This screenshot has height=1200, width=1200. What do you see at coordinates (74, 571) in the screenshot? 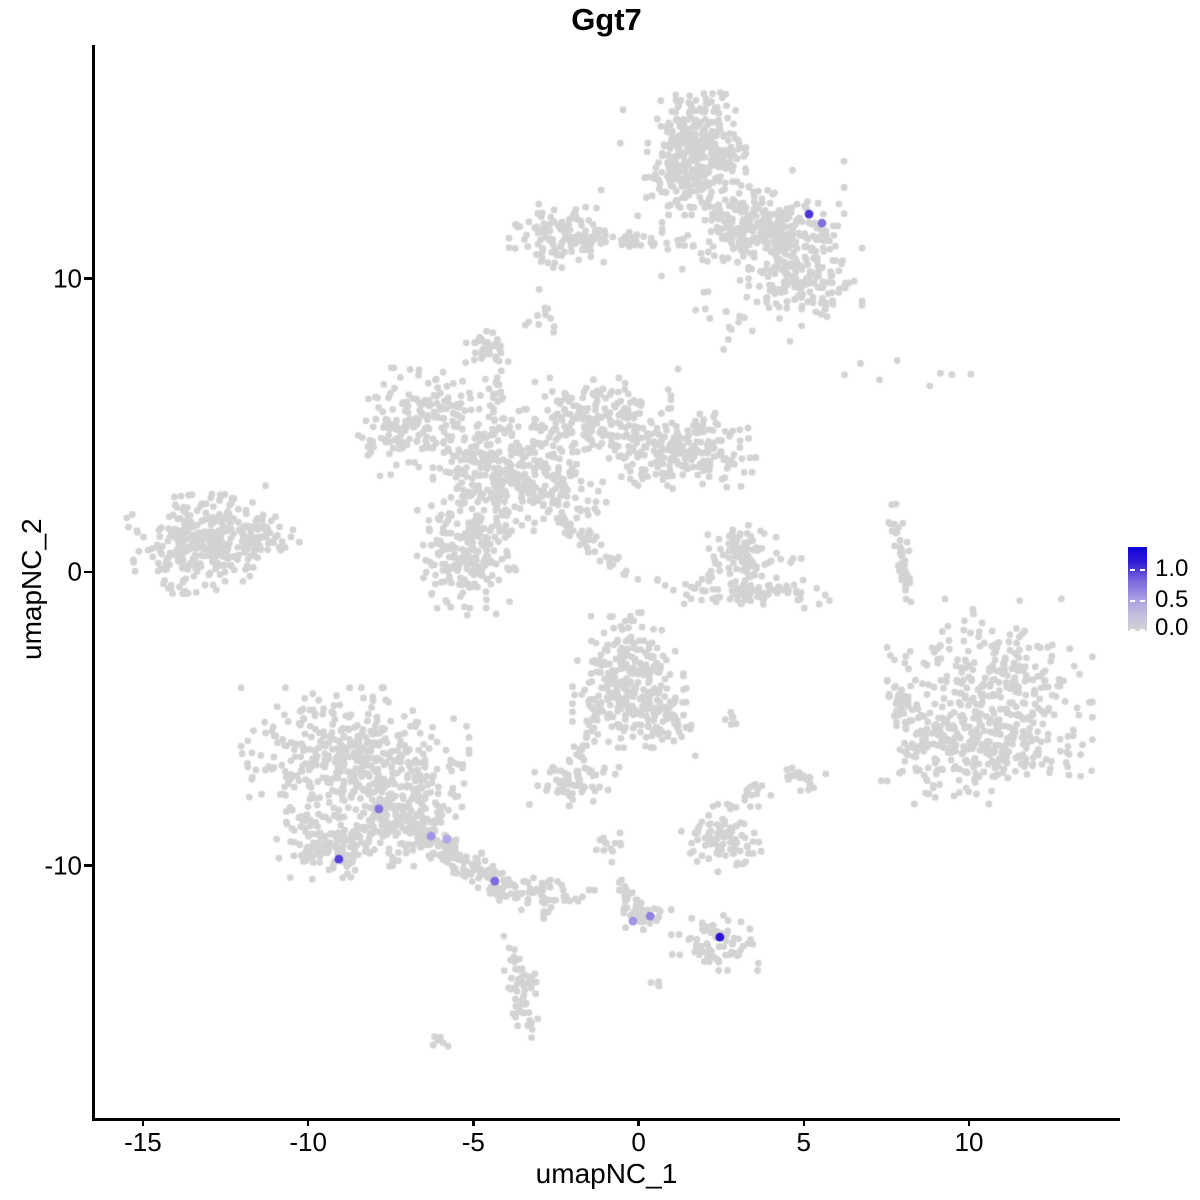
I see `y-tick-label: 0` at bounding box center [74, 571].